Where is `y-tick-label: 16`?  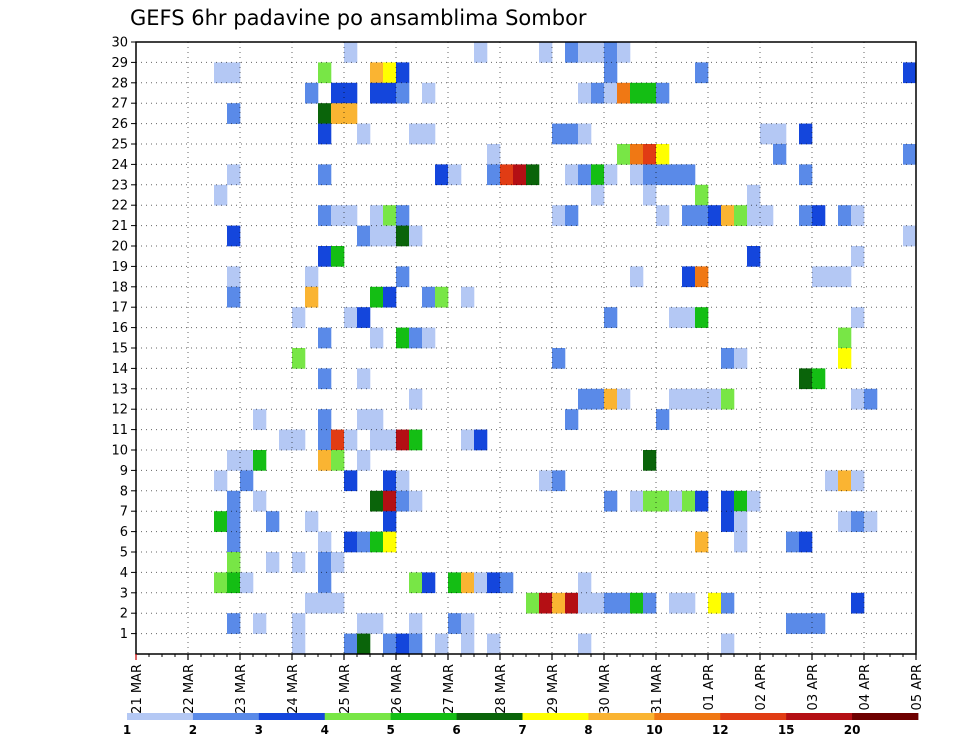
y-tick-label: 16 is located at coordinates (119, 328).